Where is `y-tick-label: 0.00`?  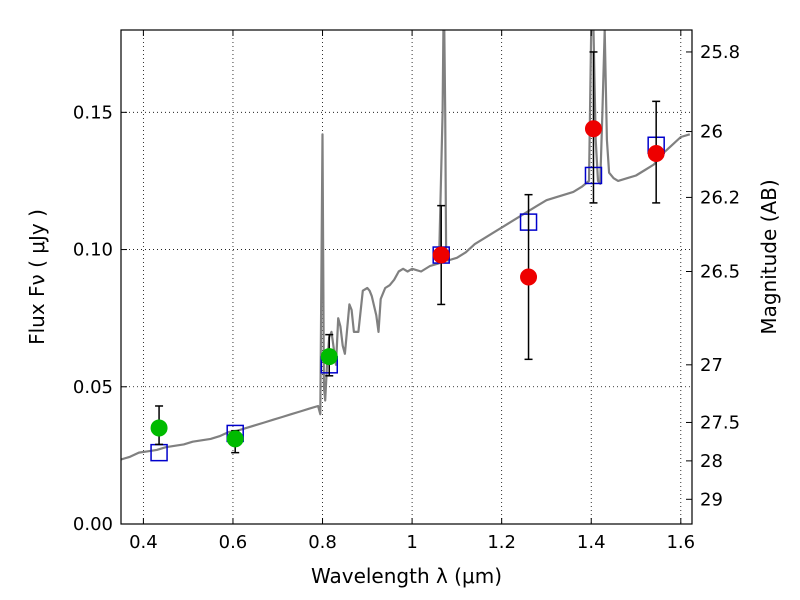
y-tick-label: 0.00 is located at coordinates (93, 524).